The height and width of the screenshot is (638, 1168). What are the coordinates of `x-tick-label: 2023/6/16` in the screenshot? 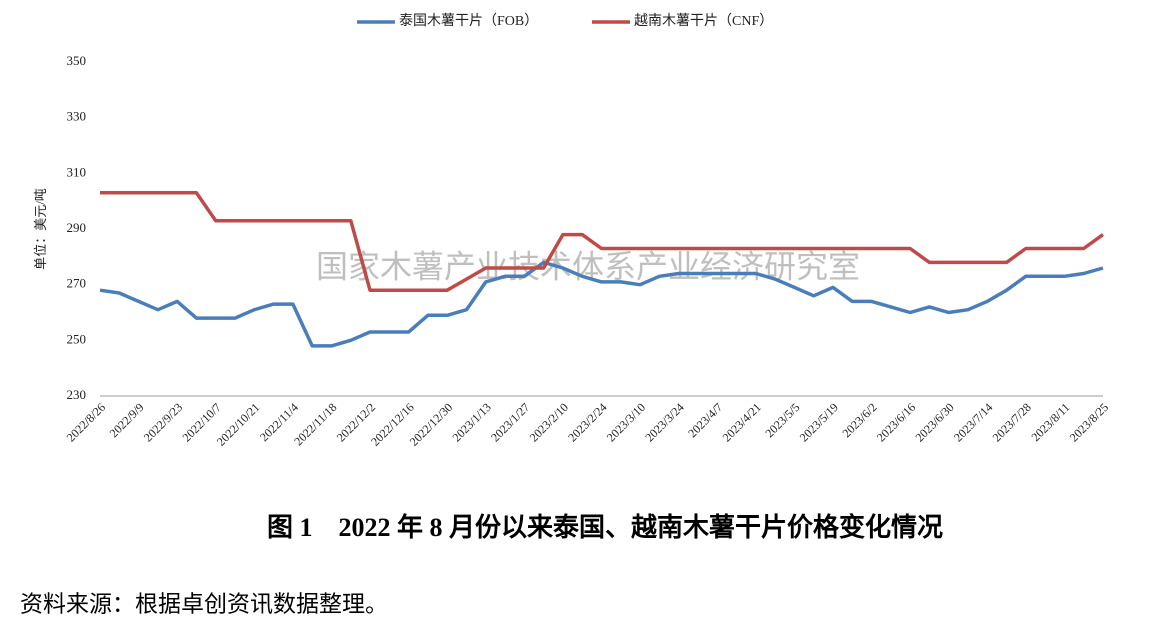 It's located at (896, 422).